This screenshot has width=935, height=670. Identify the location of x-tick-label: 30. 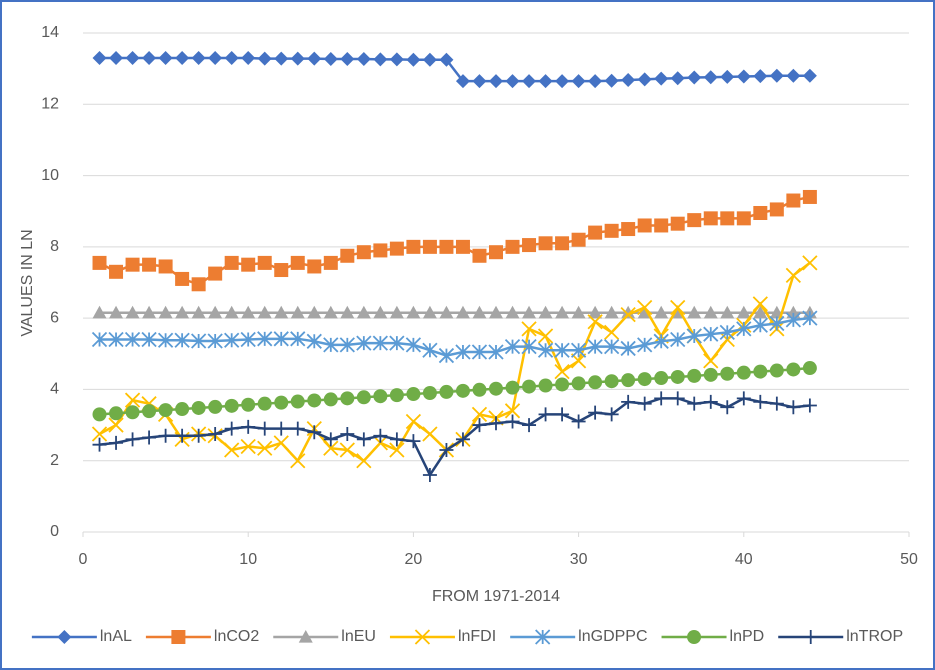
(579, 559).